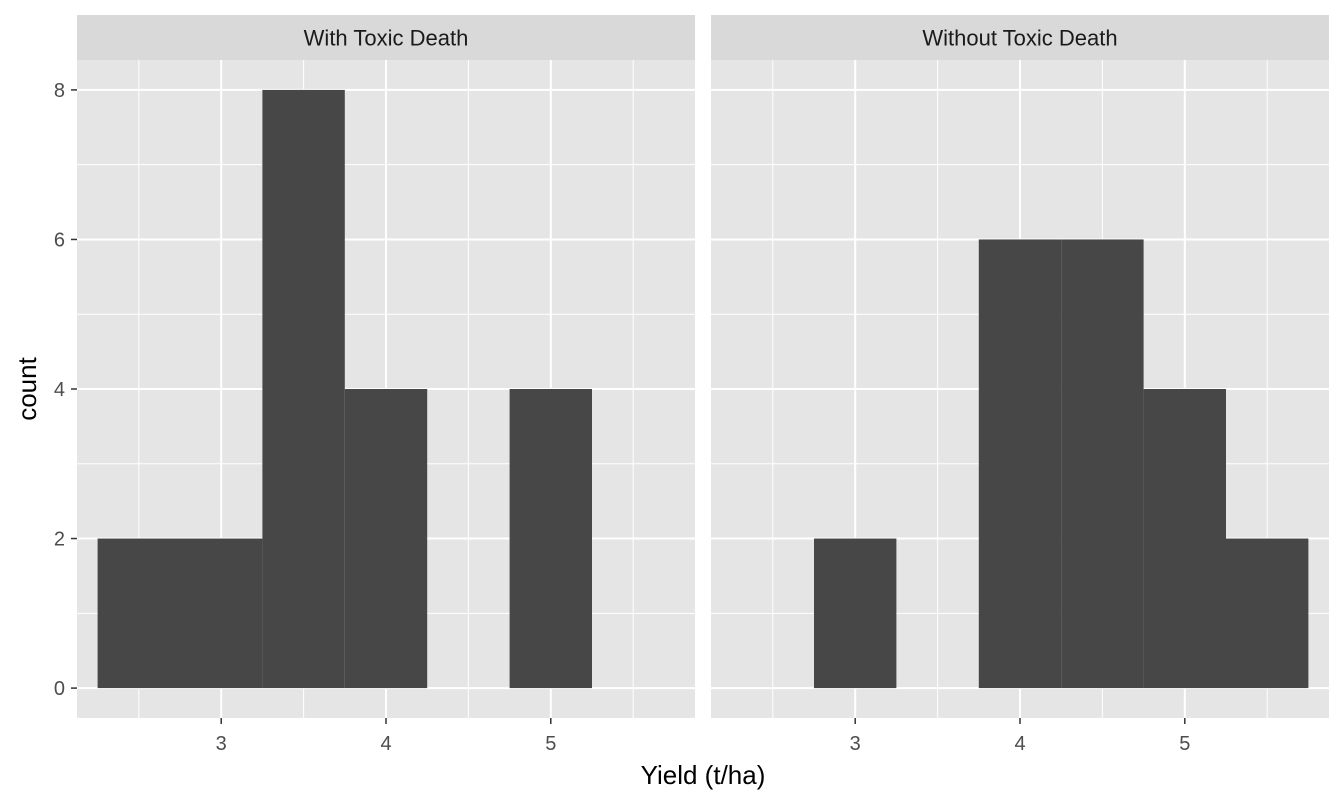 This screenshot has height=806, width=1344. I want to click on y-tick-label: 4, so click(59, 390).